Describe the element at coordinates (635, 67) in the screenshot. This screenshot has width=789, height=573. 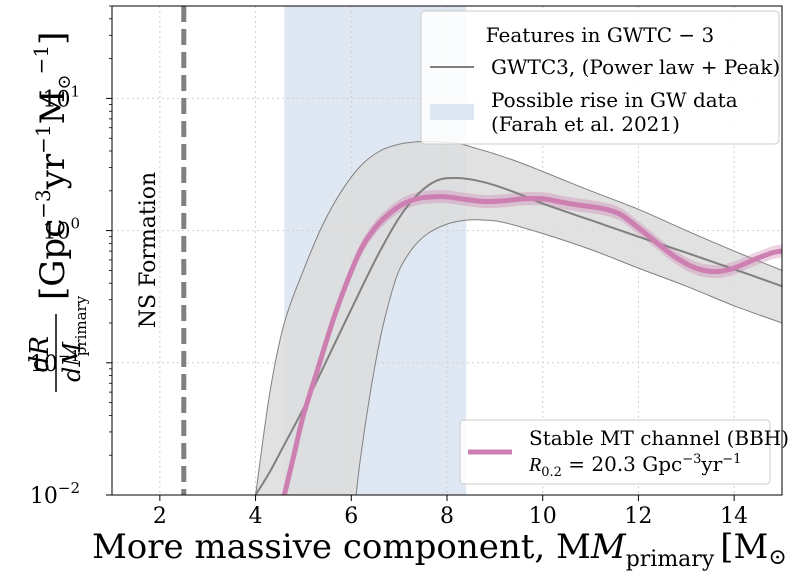
I see `legend-gwtc3-label: GWTC3, (Power law + Peak)` at that location.